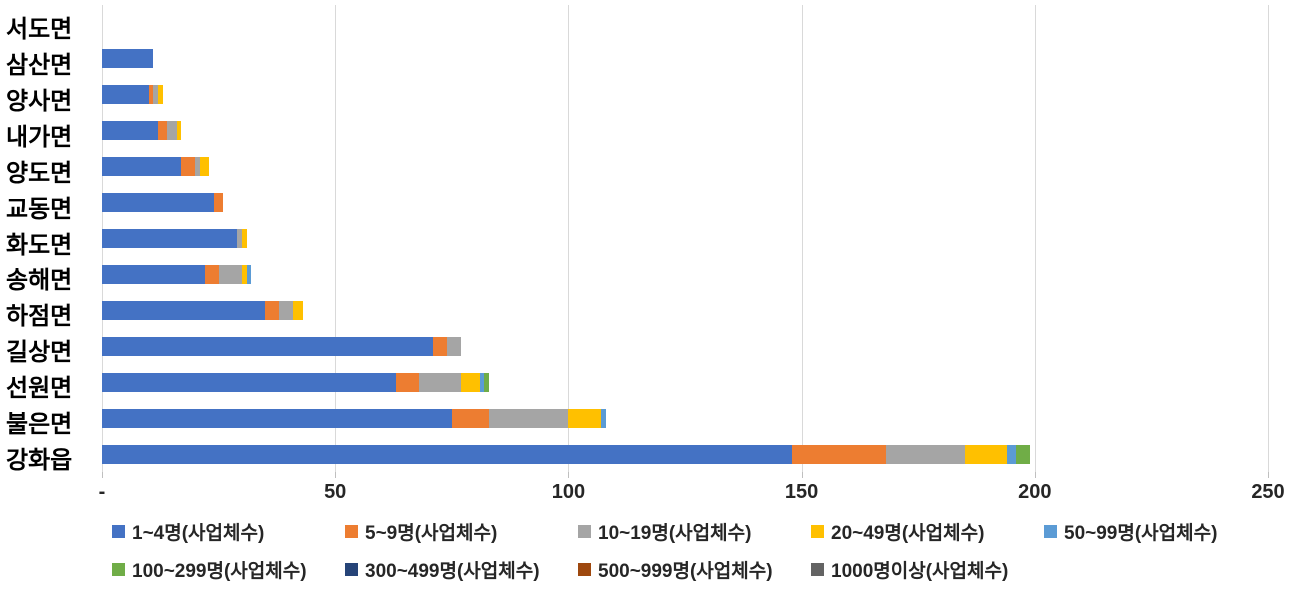  Describe the element at coordinates (568, 492) in the screenshot. I see `x-tick-label-100: 100` at that location.